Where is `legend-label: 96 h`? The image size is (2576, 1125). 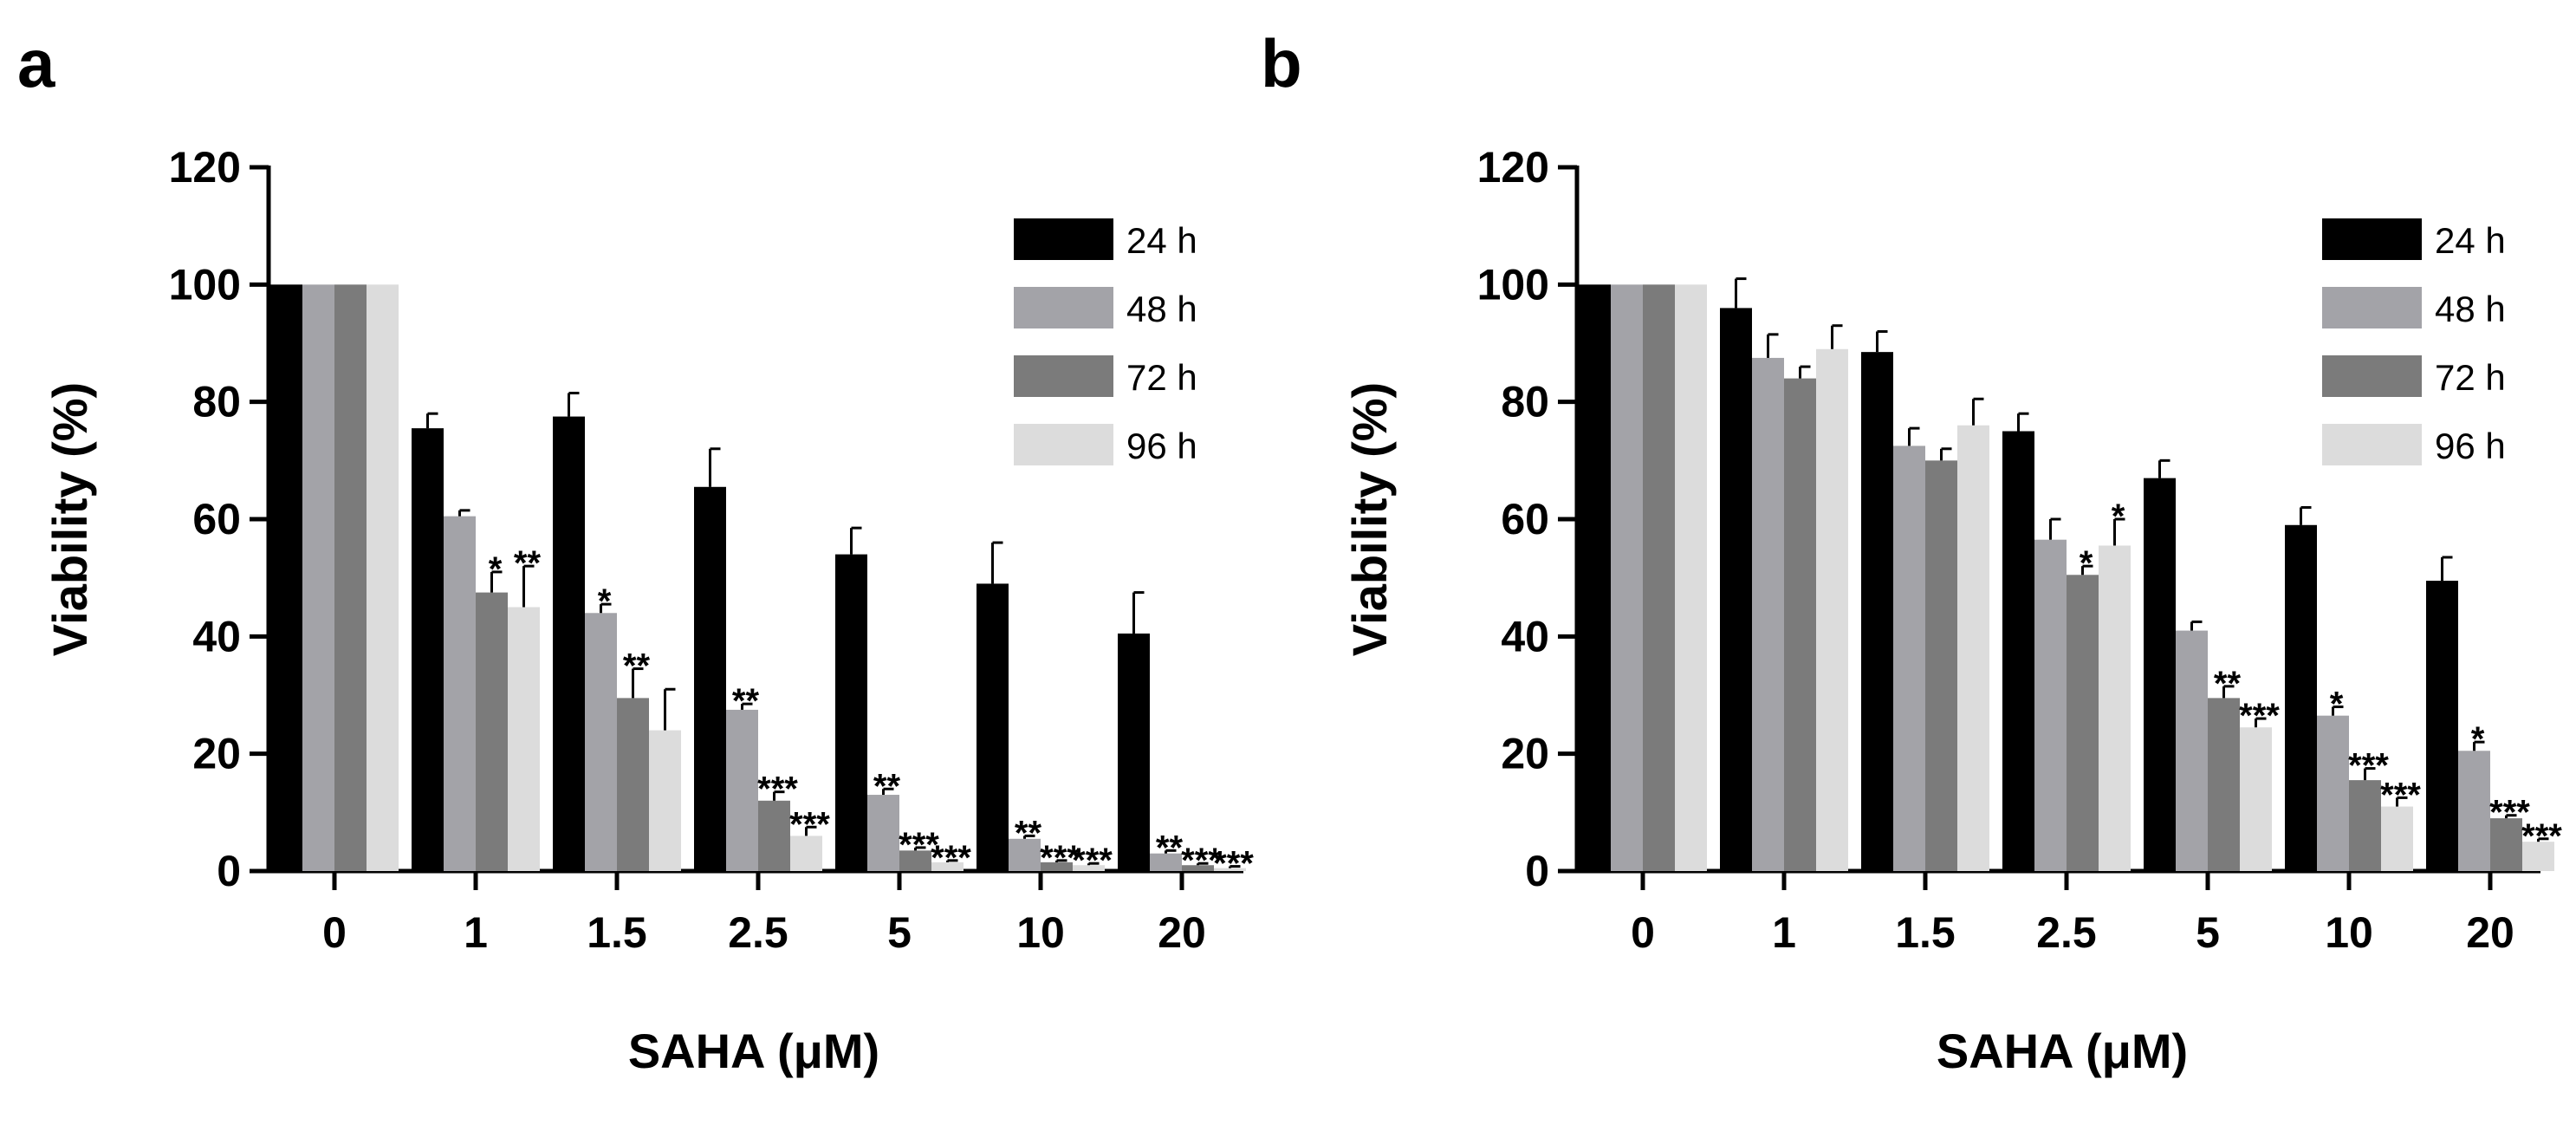
legend-label: 96 h is located at coordinates (1162, 446).